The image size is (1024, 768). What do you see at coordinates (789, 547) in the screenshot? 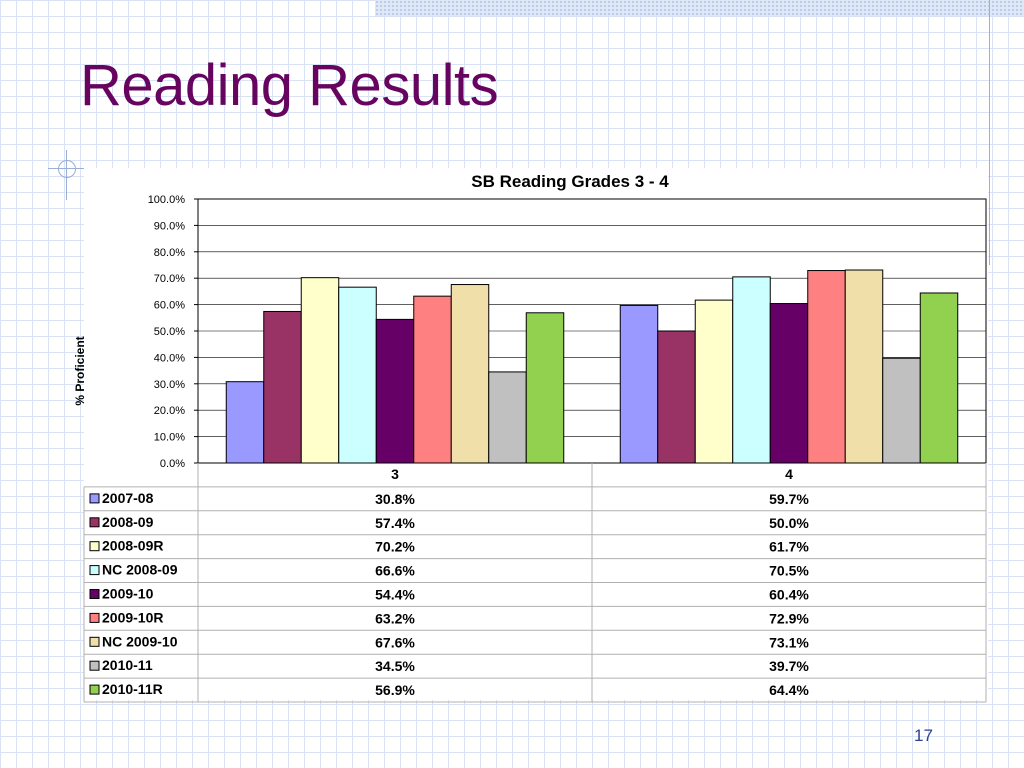
I see `data-label: 61.7%` at bounding box center [789, 547].